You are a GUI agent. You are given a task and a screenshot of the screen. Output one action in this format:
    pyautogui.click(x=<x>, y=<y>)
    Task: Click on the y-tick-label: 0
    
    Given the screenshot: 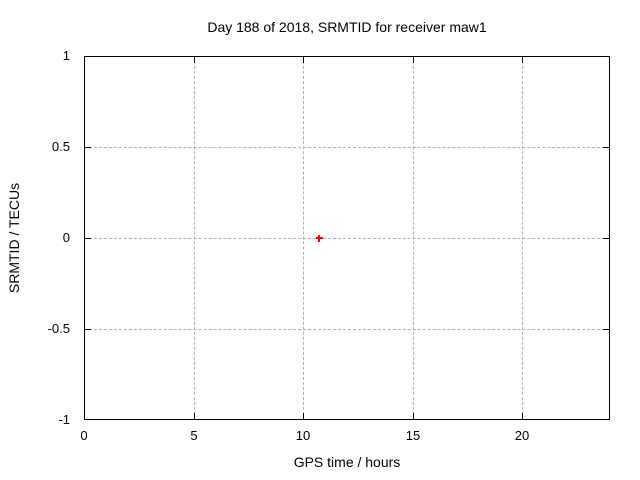 What is the action you would take?
    pyautogui.click(x=66, y=237)
    